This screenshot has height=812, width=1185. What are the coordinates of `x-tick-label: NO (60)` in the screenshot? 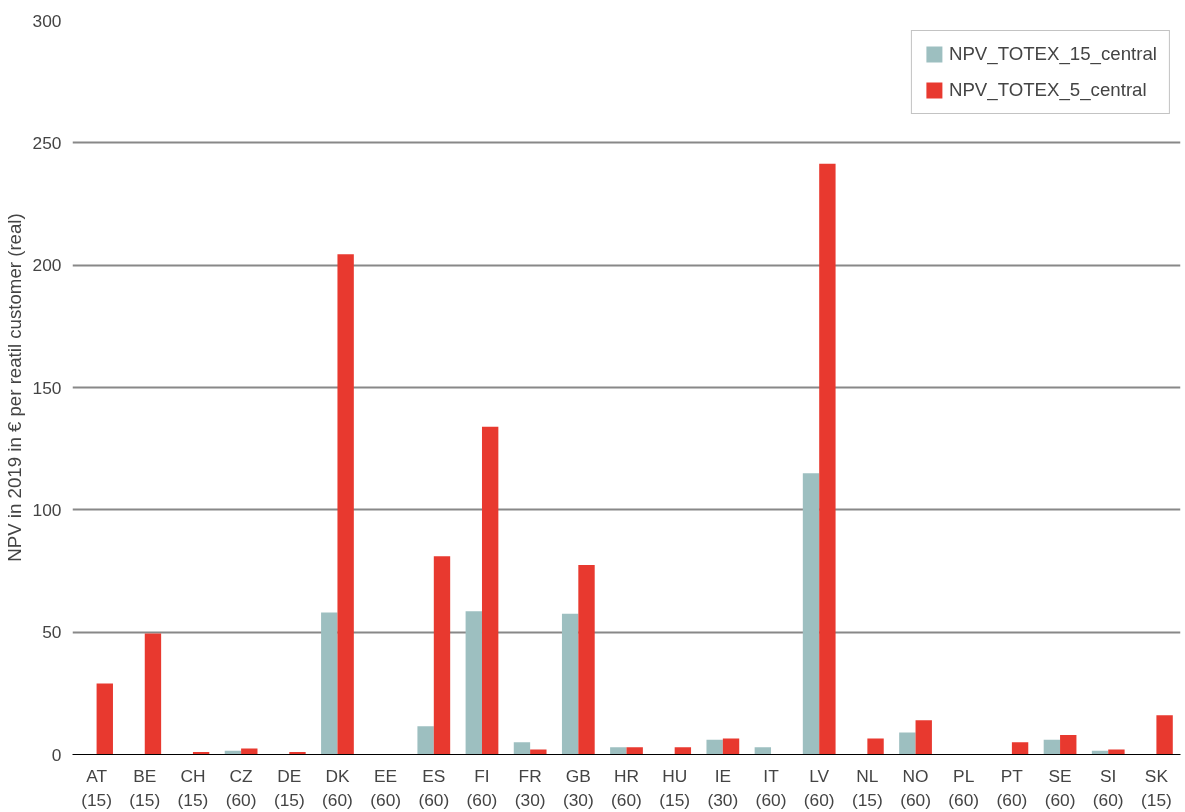 It's located at (915, 787).